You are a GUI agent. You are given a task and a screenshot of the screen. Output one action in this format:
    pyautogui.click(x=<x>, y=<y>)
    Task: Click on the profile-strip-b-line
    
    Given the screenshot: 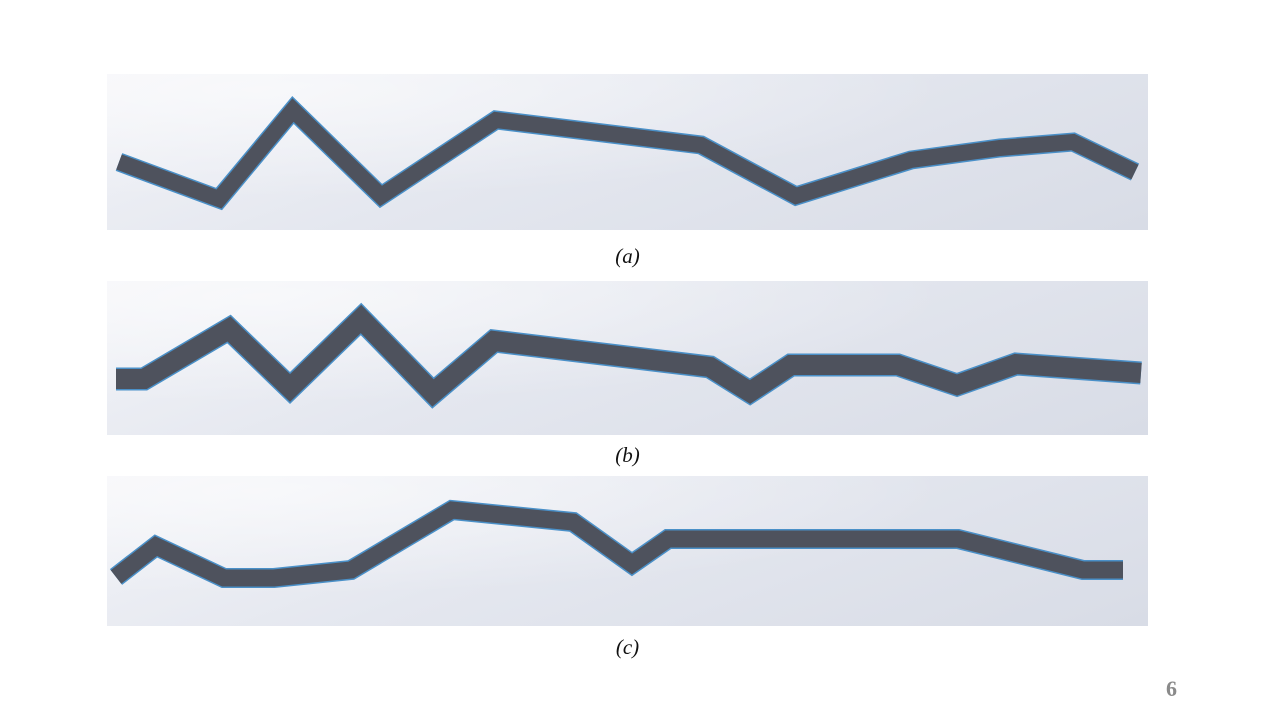 What is the action you would take?
    pyautogui.click(x=629, y=355)
    